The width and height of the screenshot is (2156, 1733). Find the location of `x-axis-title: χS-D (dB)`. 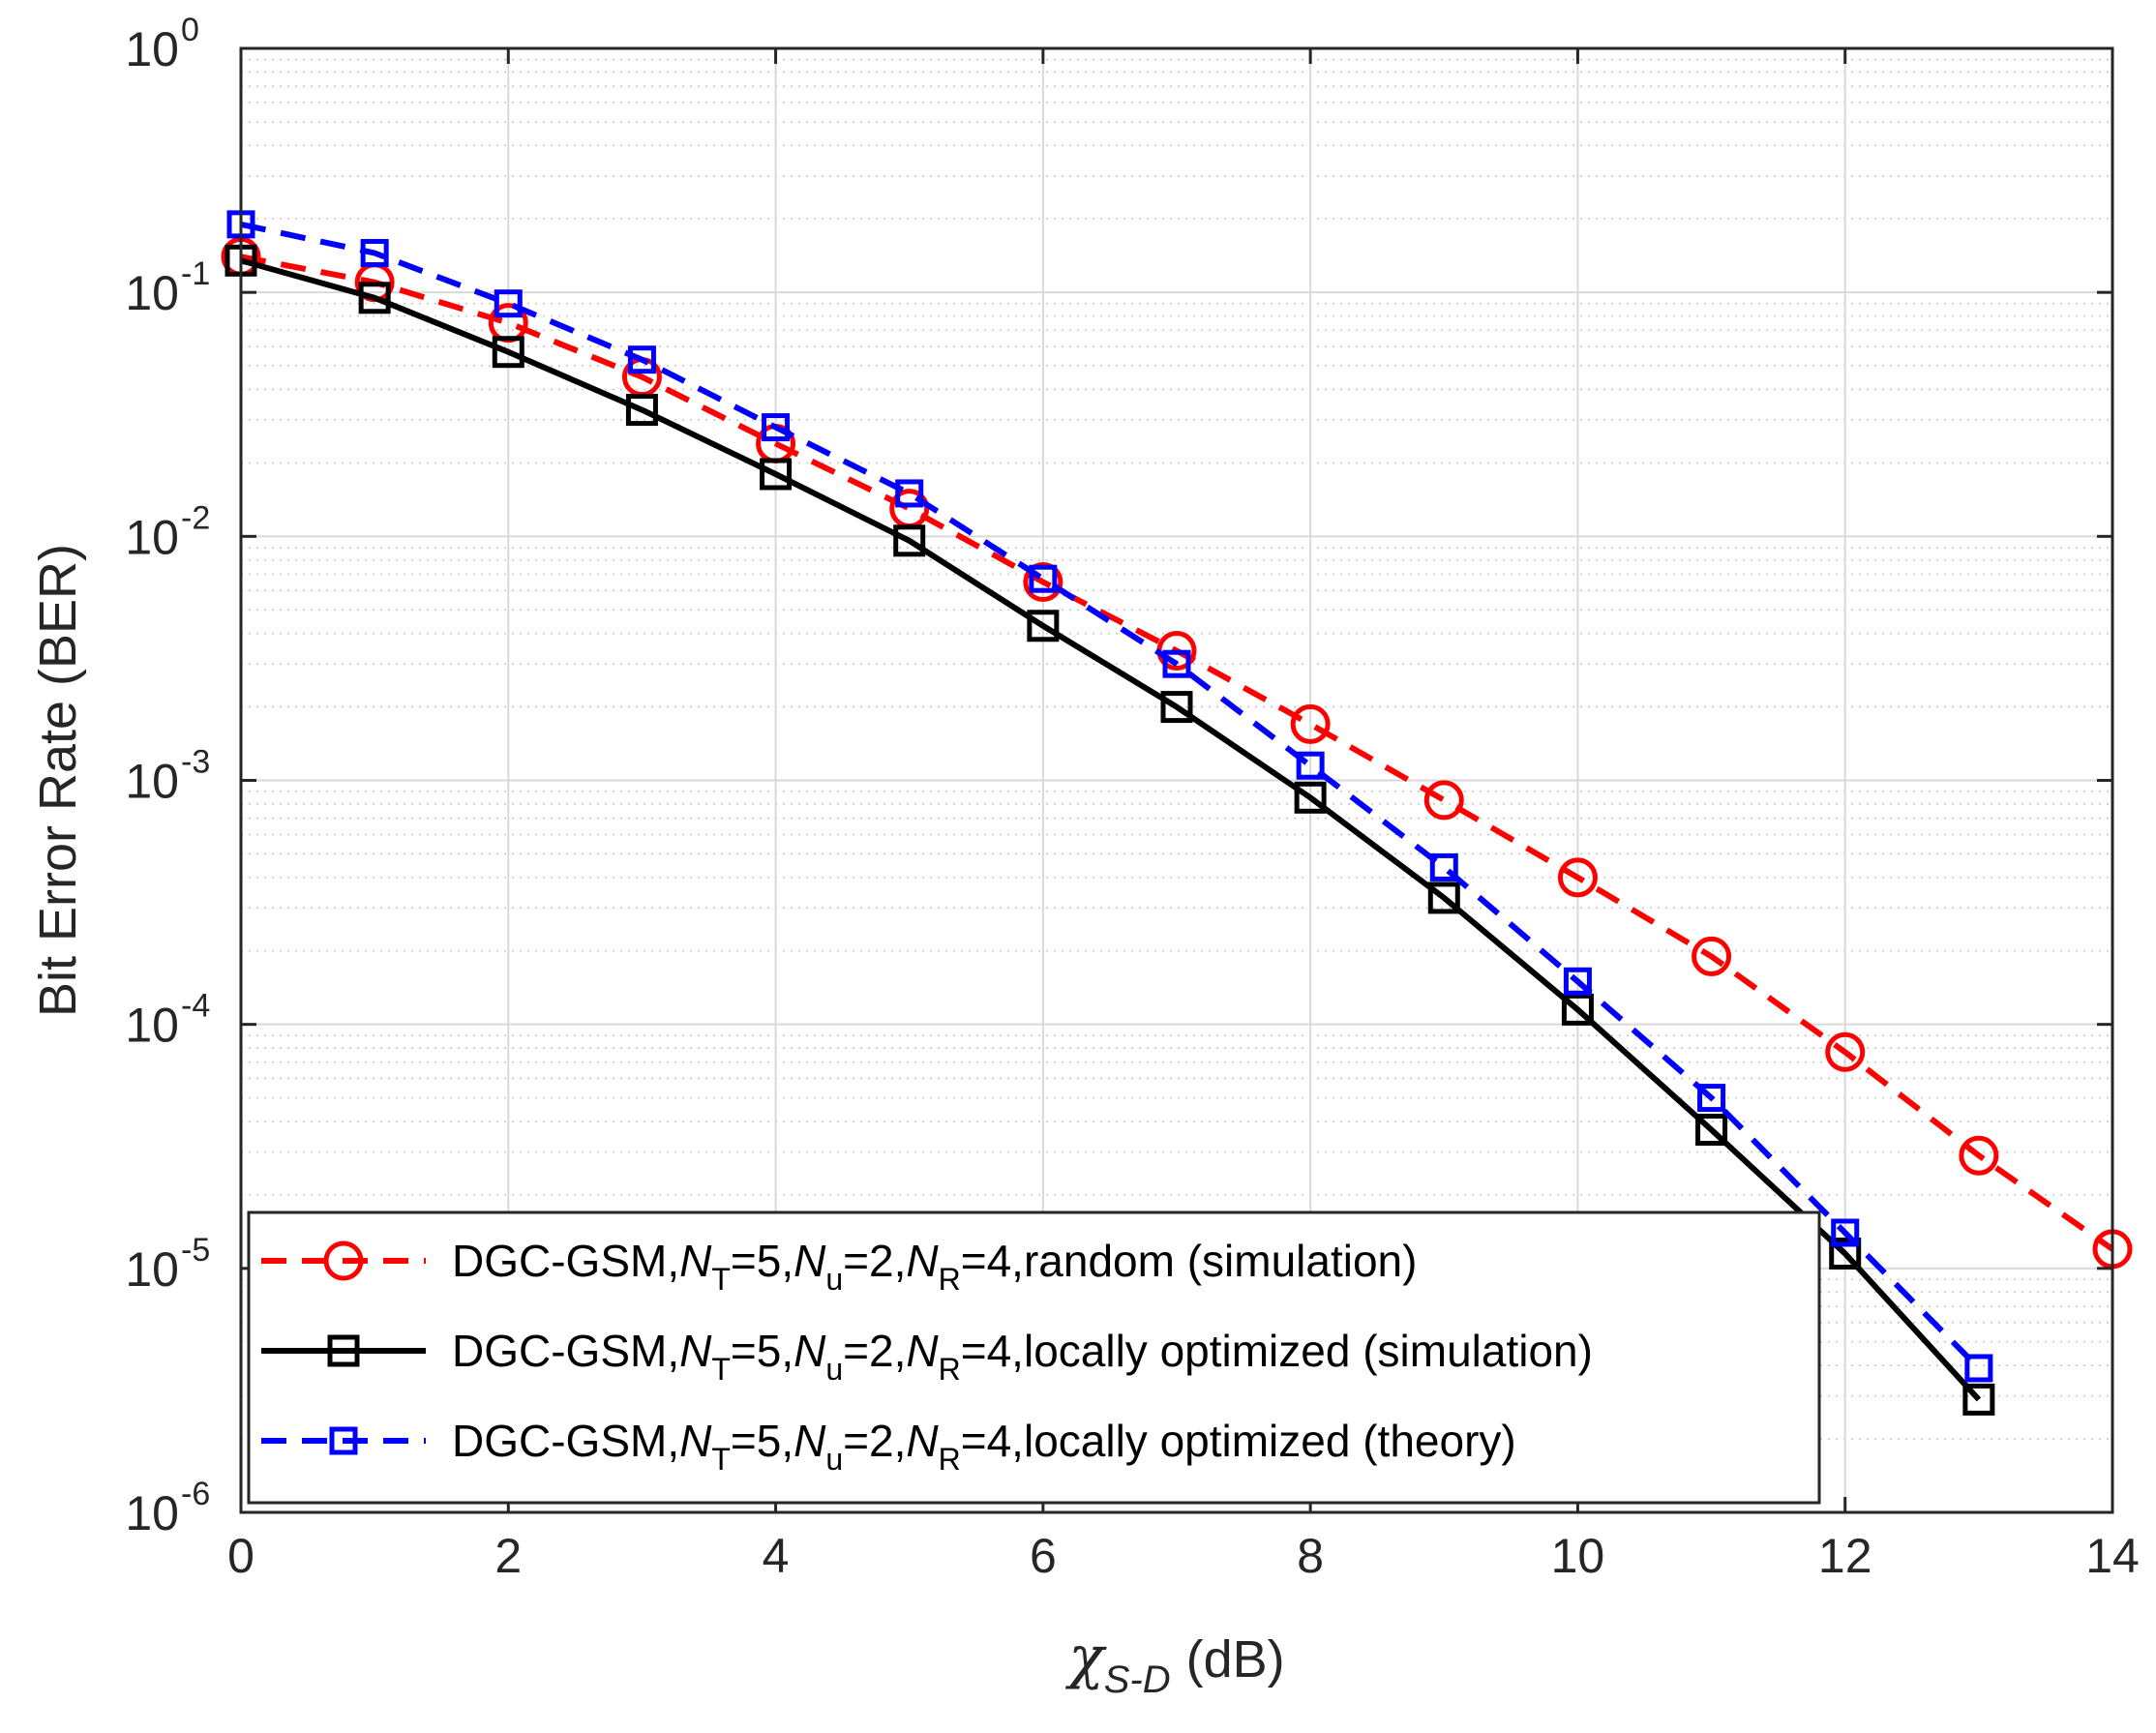

x-axis-title: χS-D (dB) is located at coordinates (1174, 1662).